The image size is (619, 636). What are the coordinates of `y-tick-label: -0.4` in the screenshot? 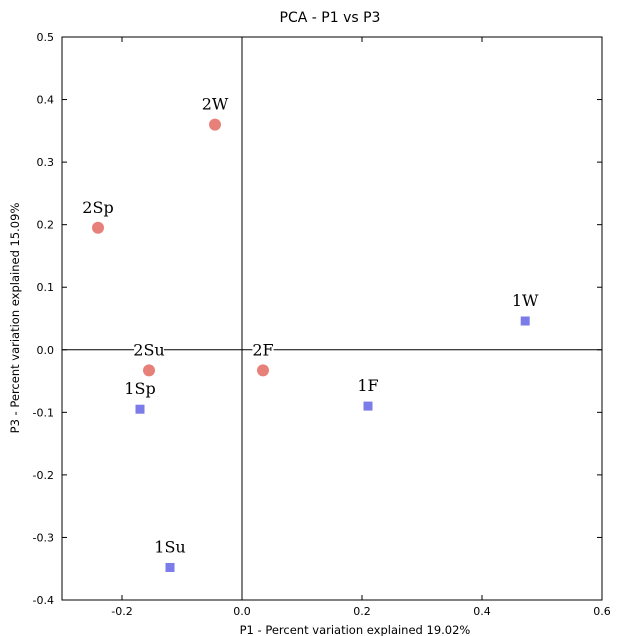 It's located at (43, 600).